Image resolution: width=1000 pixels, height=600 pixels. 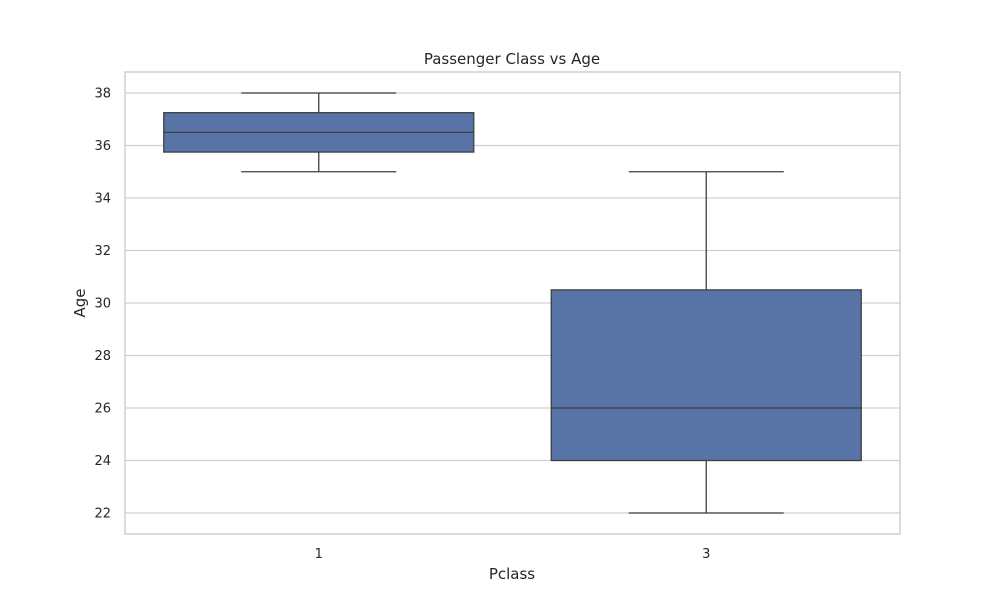 I want to click on y-tick-label: 38, so click(x=102, y=94).